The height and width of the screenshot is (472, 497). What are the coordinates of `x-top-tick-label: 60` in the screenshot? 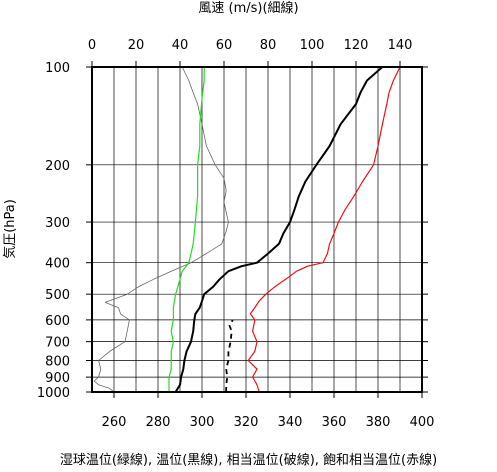 It's located at (224, 45).